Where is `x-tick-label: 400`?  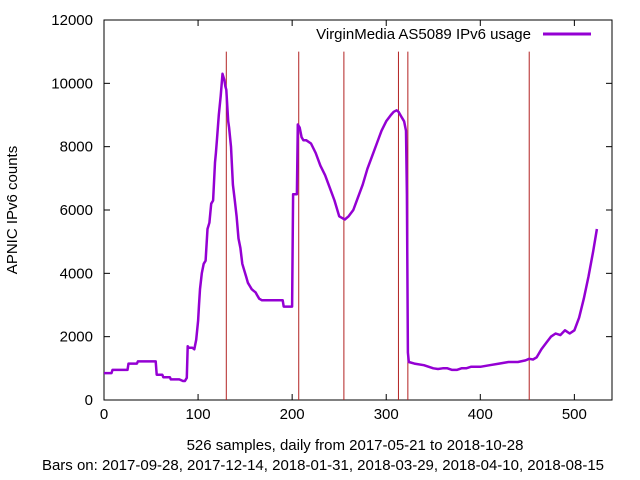 x-tick-label: 400 is located at coordinates (480, 414).